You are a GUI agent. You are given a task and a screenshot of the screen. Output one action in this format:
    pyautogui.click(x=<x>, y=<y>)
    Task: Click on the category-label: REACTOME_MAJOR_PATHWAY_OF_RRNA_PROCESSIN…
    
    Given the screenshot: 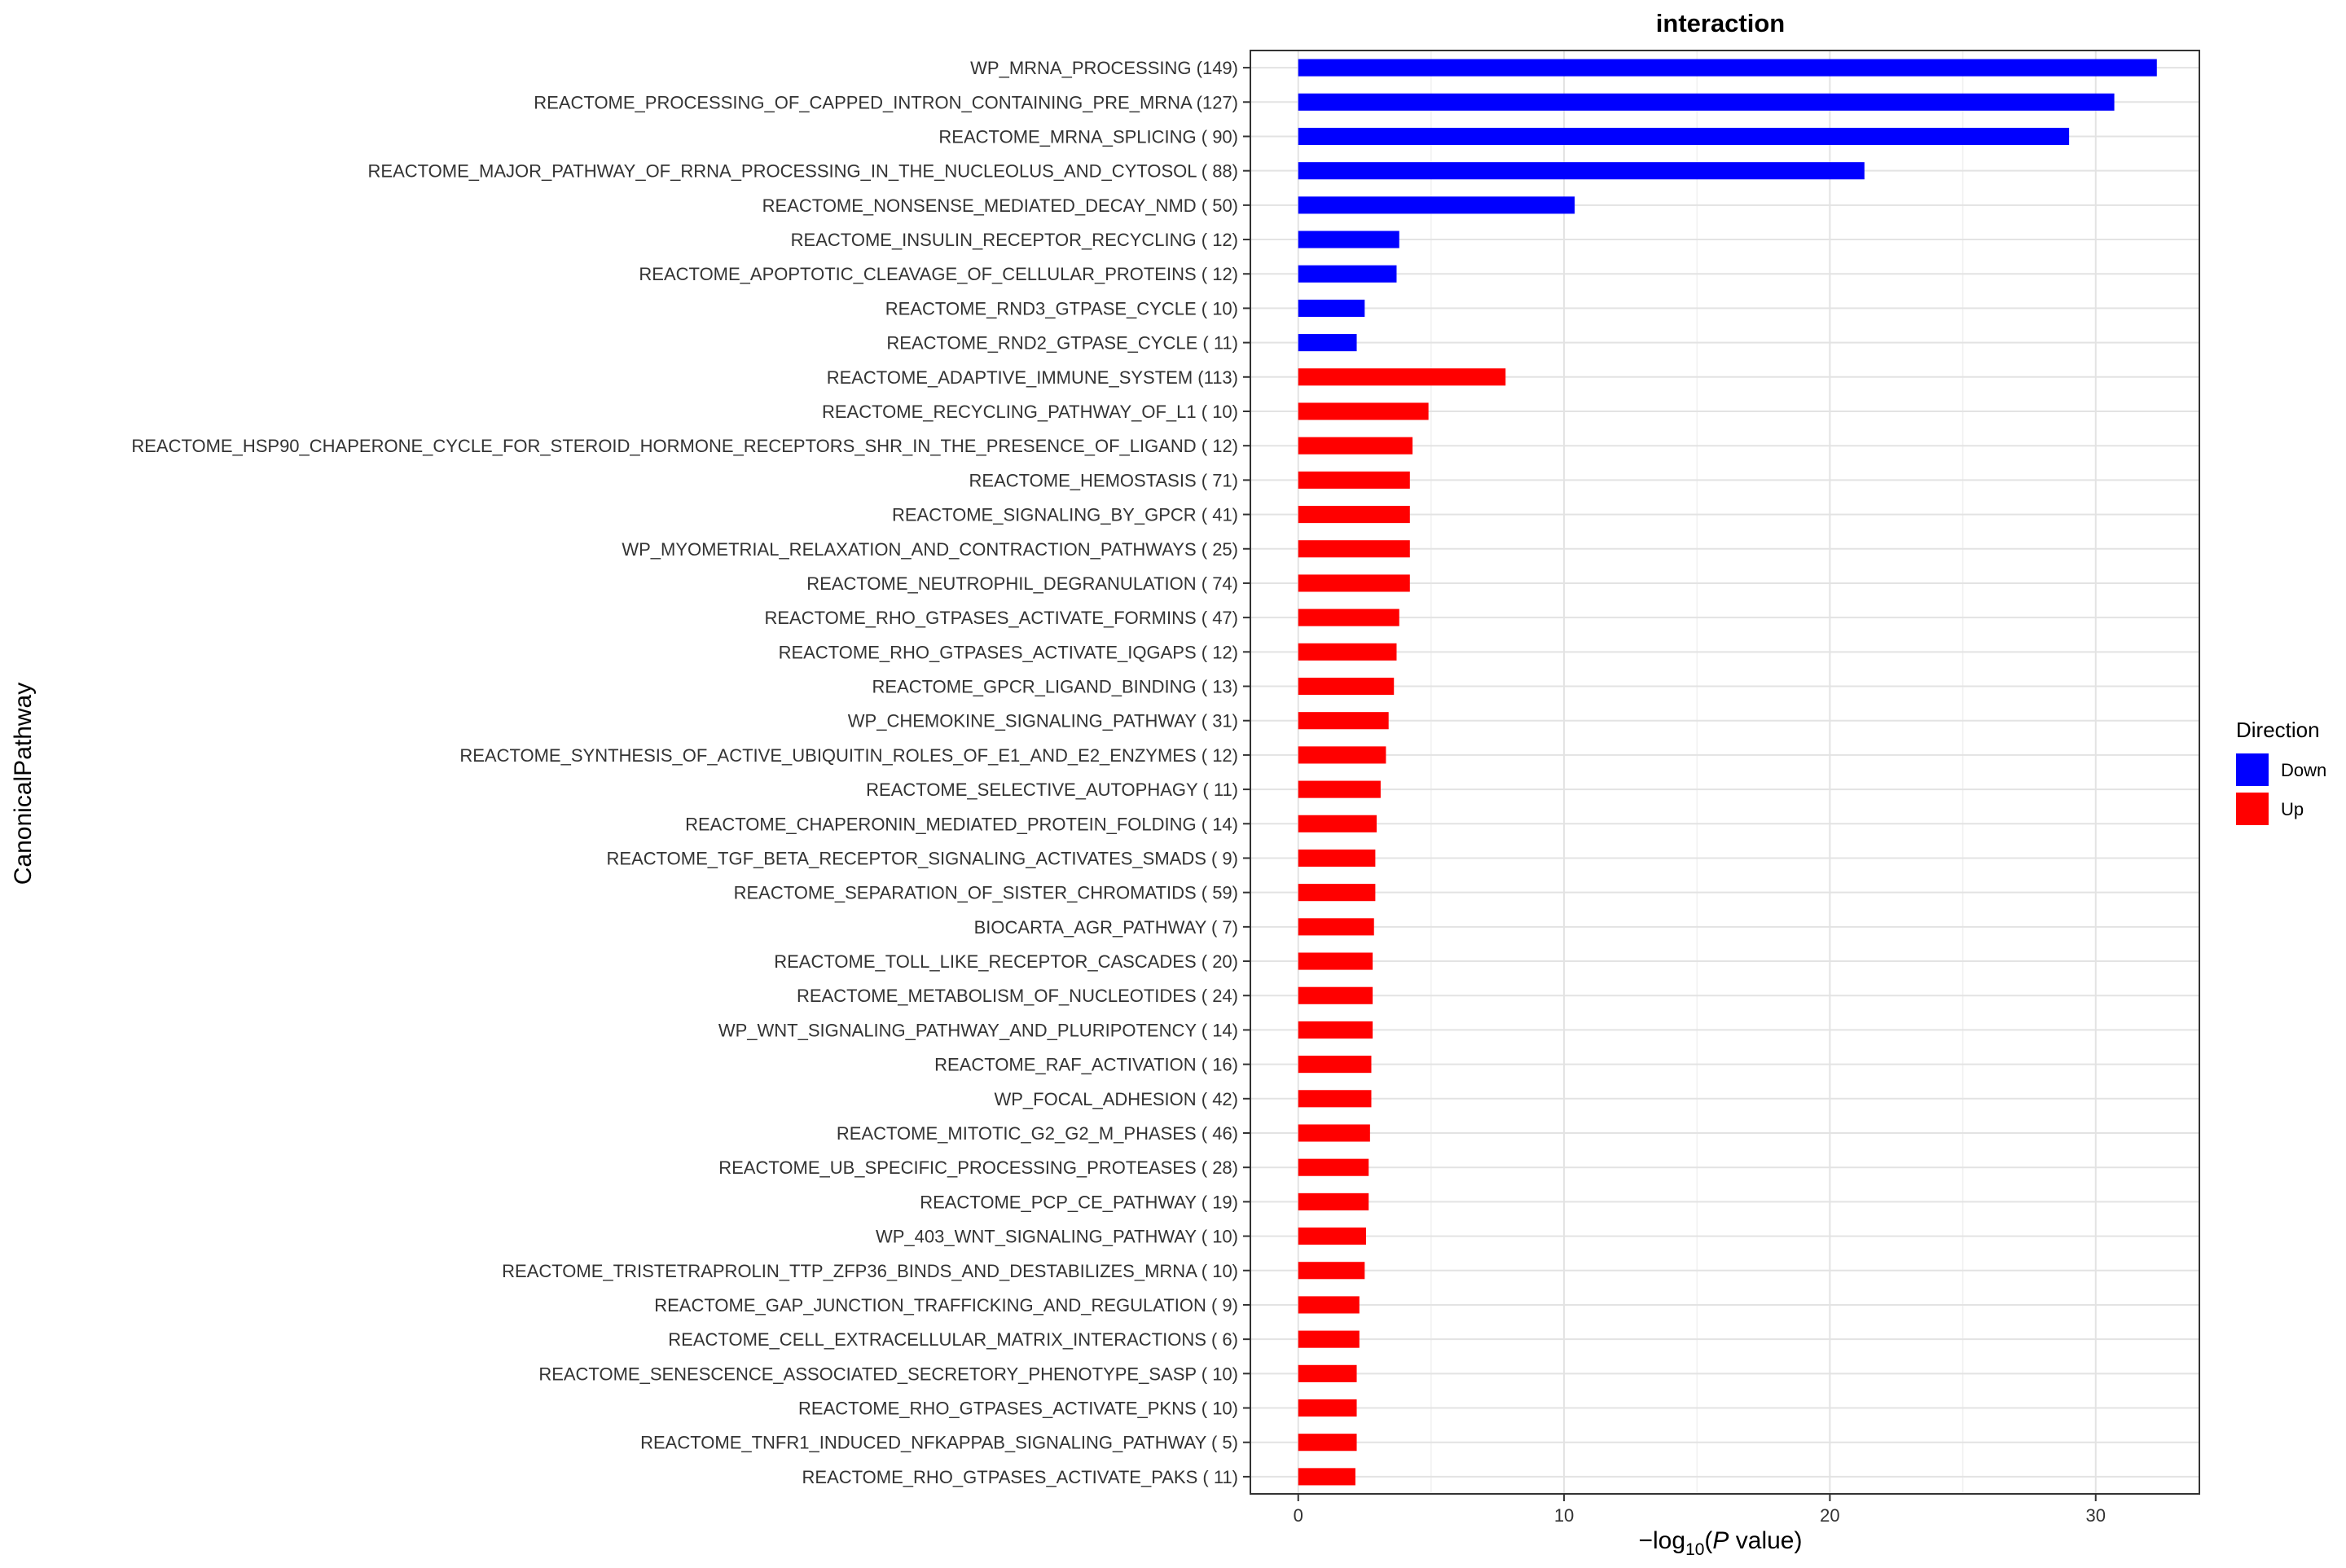 What is the action you would take?
    pyautogui.click(x=803, y=171)
    